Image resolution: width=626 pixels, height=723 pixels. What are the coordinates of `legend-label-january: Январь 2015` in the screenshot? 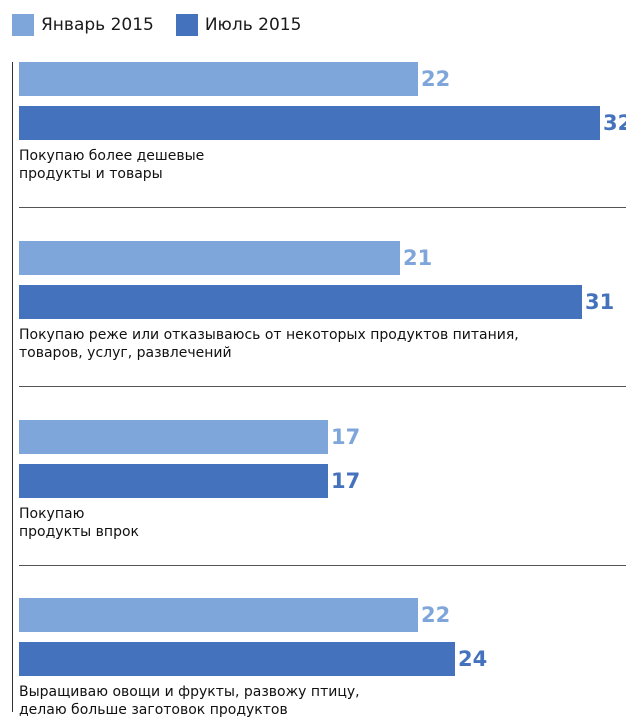 It's located at (97, 25).